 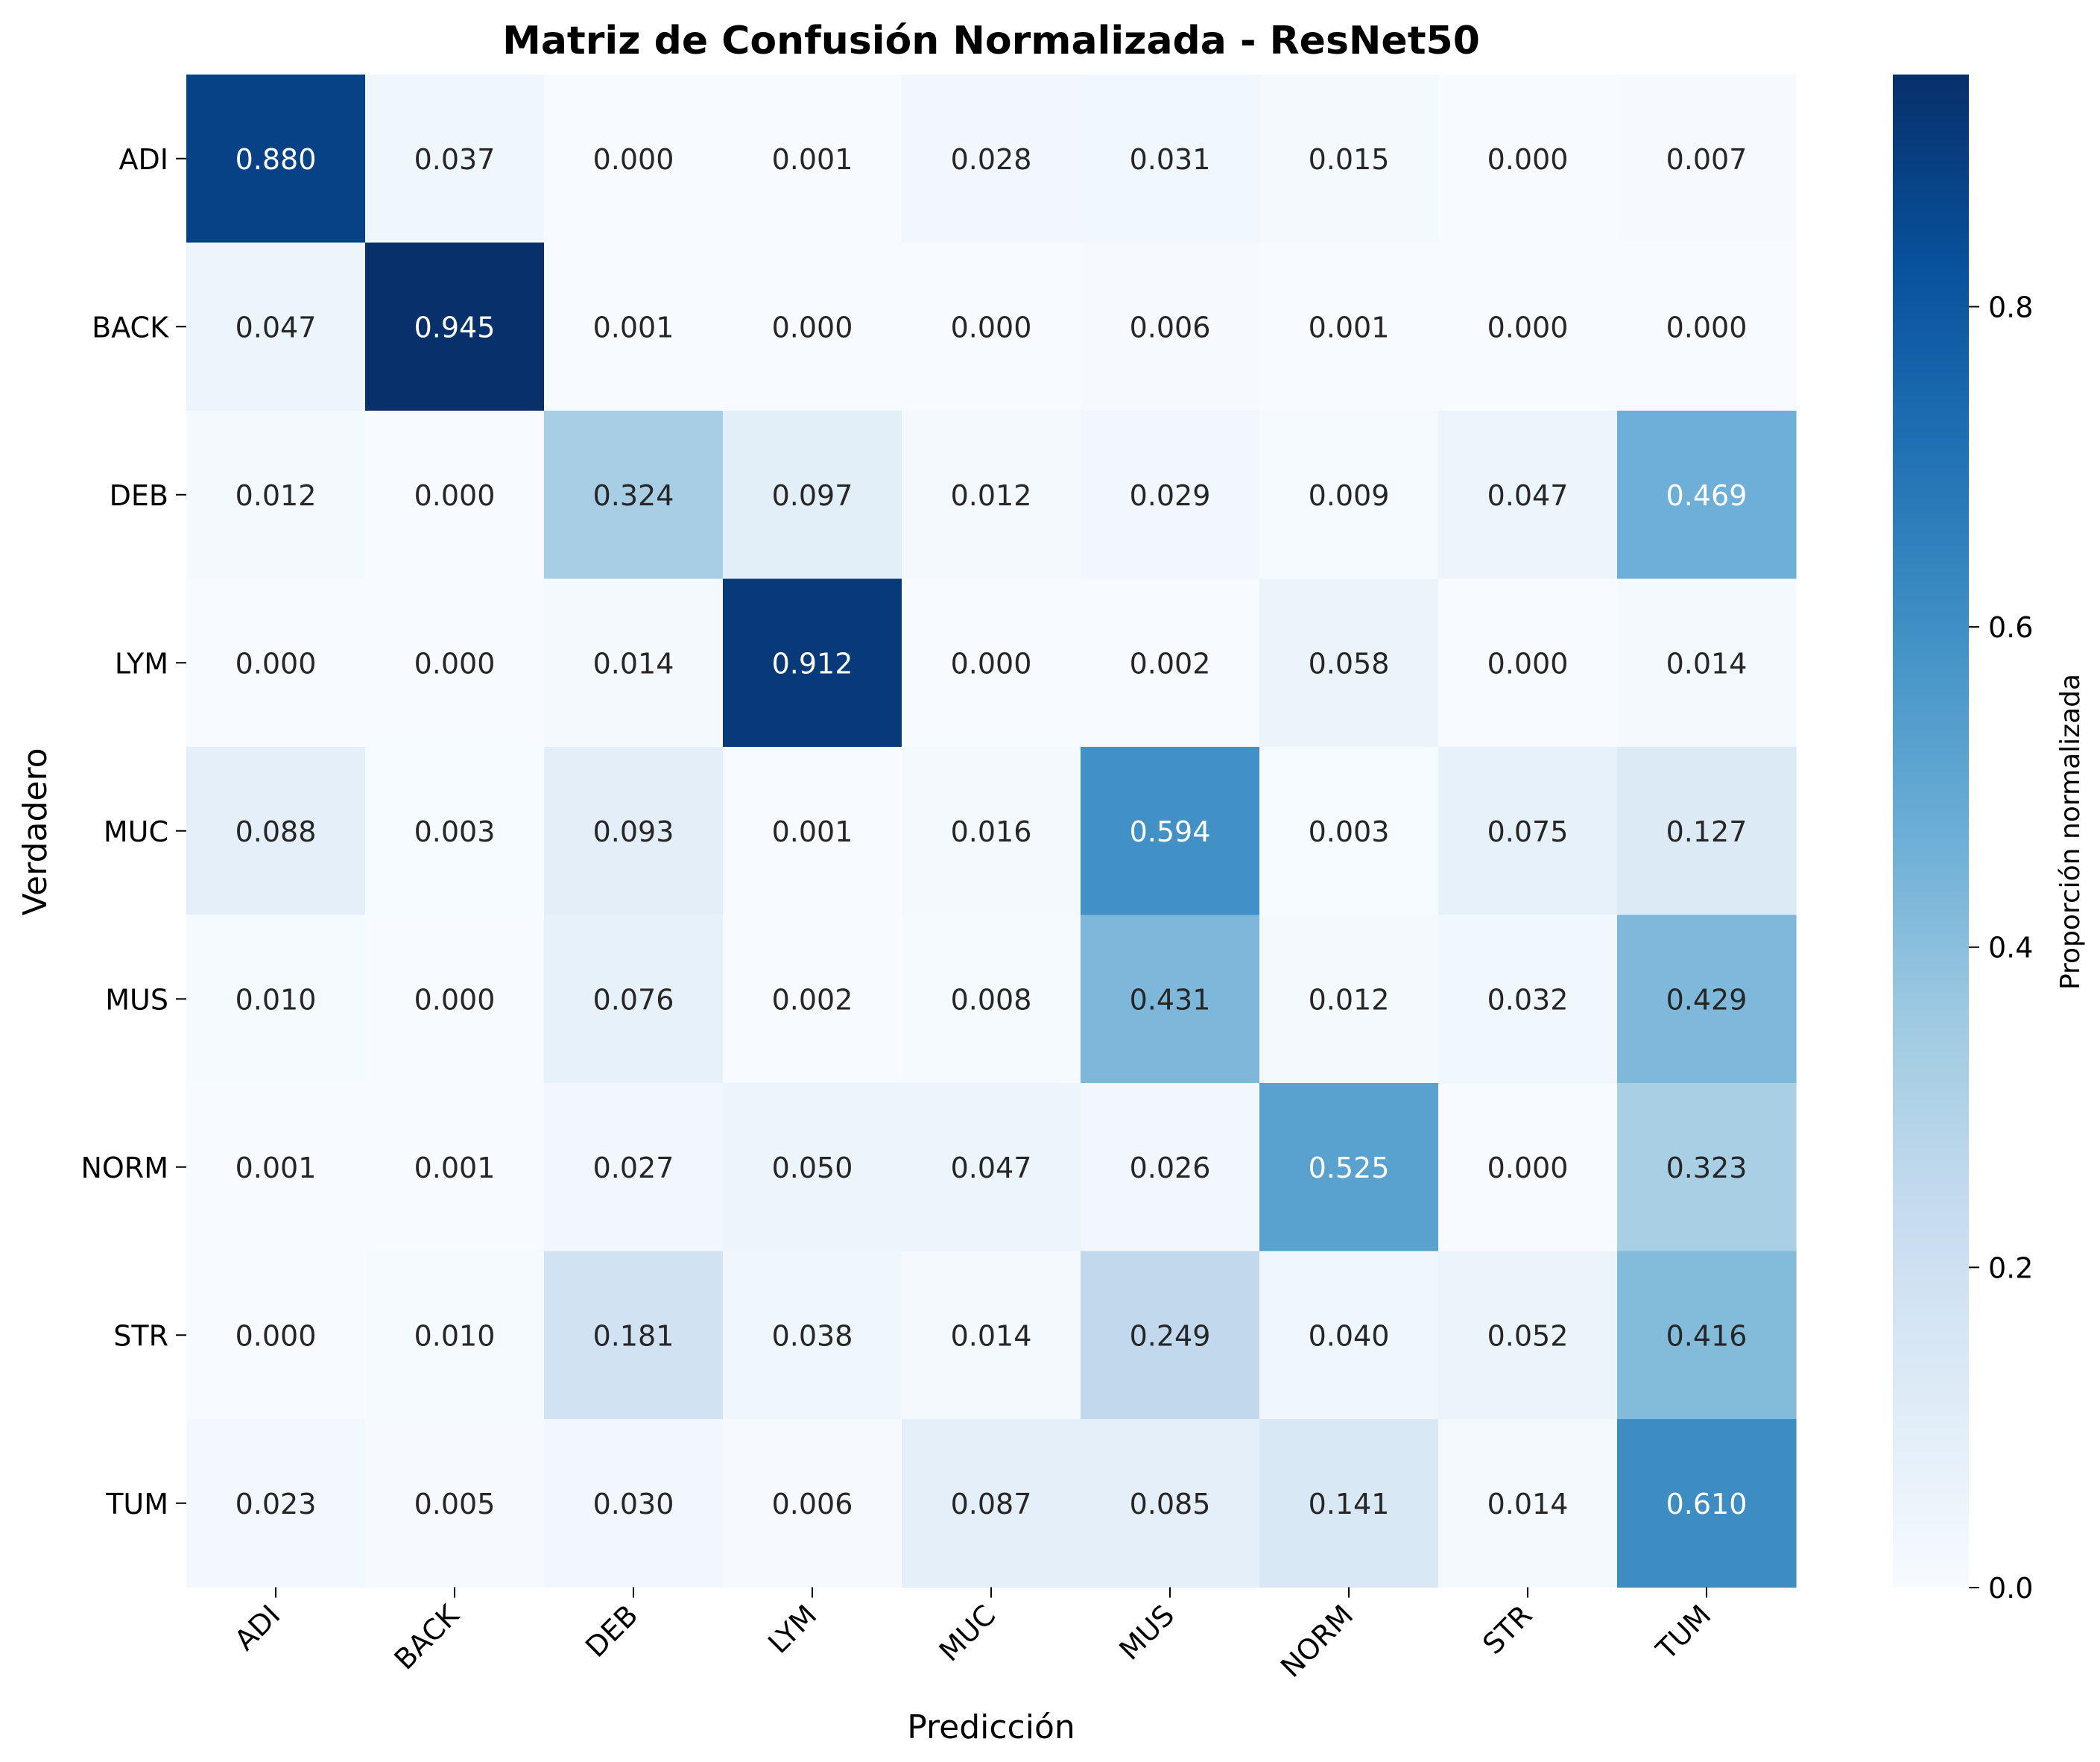 I want to click on cell-value-label: 0.058, so click(x=1349, y=663).